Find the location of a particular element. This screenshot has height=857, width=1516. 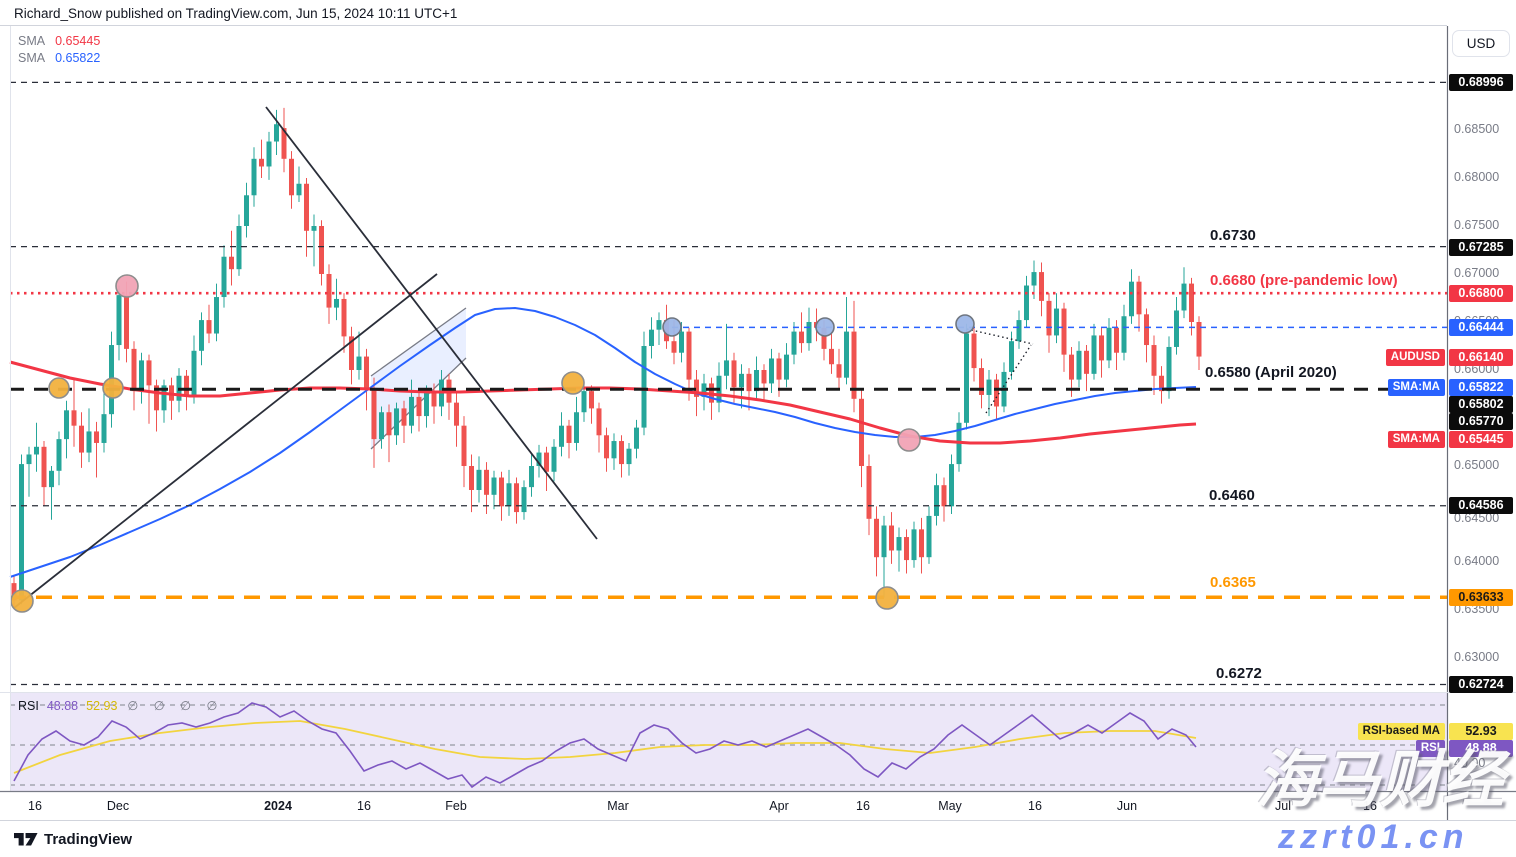

sma-fast-line is located at coordinates (603, 402).